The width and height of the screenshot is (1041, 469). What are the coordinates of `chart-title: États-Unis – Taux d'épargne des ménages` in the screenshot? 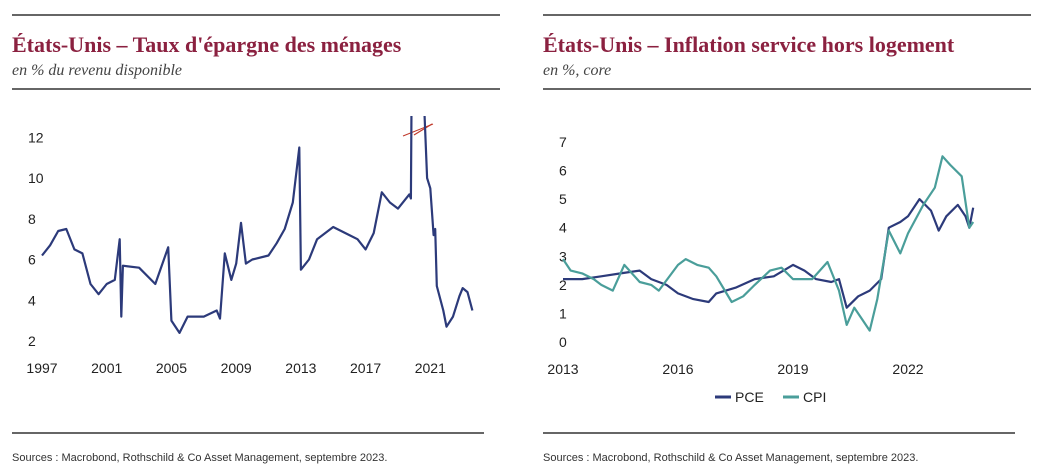 It's located at (207, 44).